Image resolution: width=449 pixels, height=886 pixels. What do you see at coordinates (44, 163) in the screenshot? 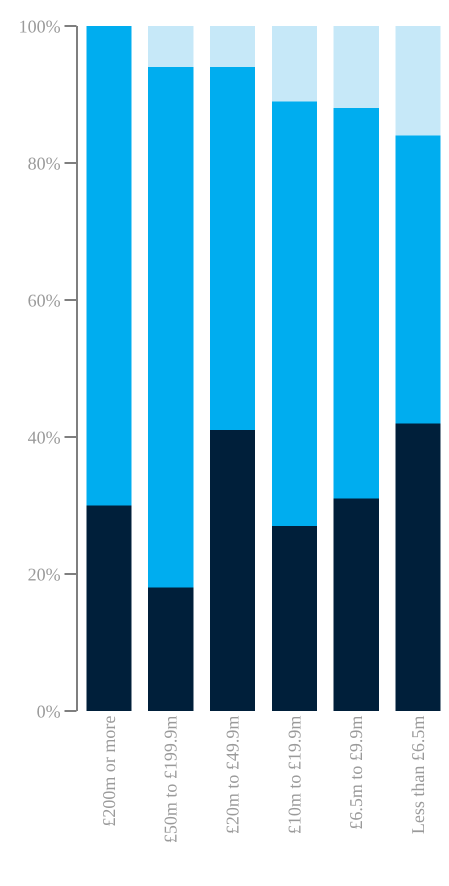
I see `y-tick-label: 80%` at bounding box center [44, 163].